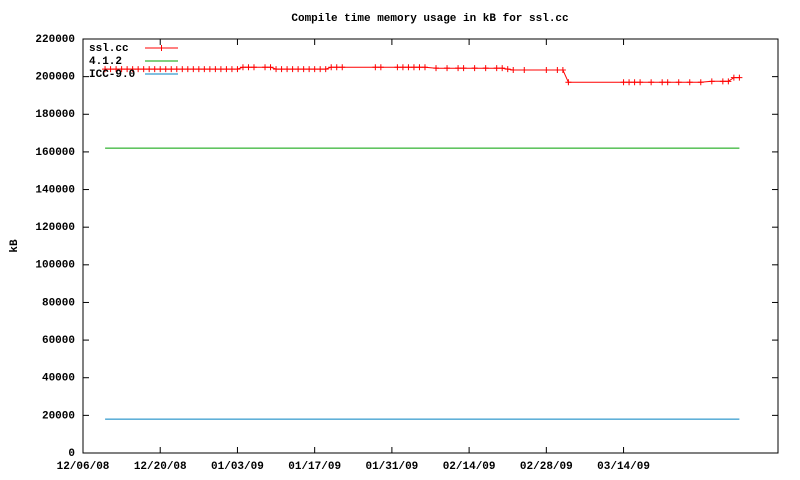 This screenshot has height=480, width=800. Describe the element at coordinates (112, 75) in the screenshot. I see `legend-label: ICC-9.0` at that location.